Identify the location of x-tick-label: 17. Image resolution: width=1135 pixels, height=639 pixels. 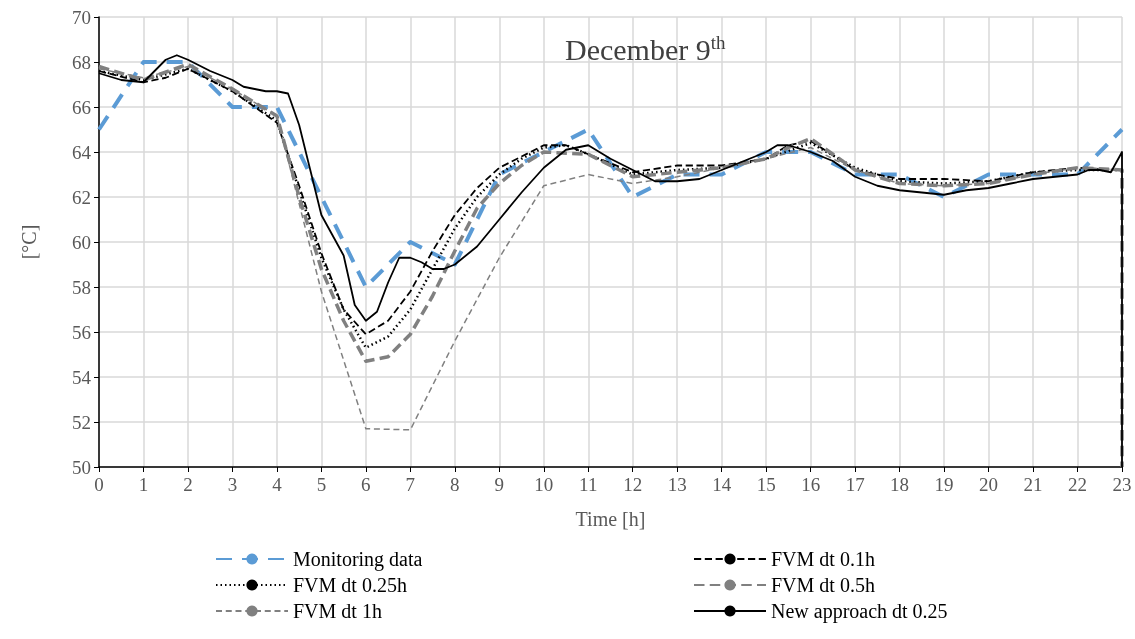
(855, 484).